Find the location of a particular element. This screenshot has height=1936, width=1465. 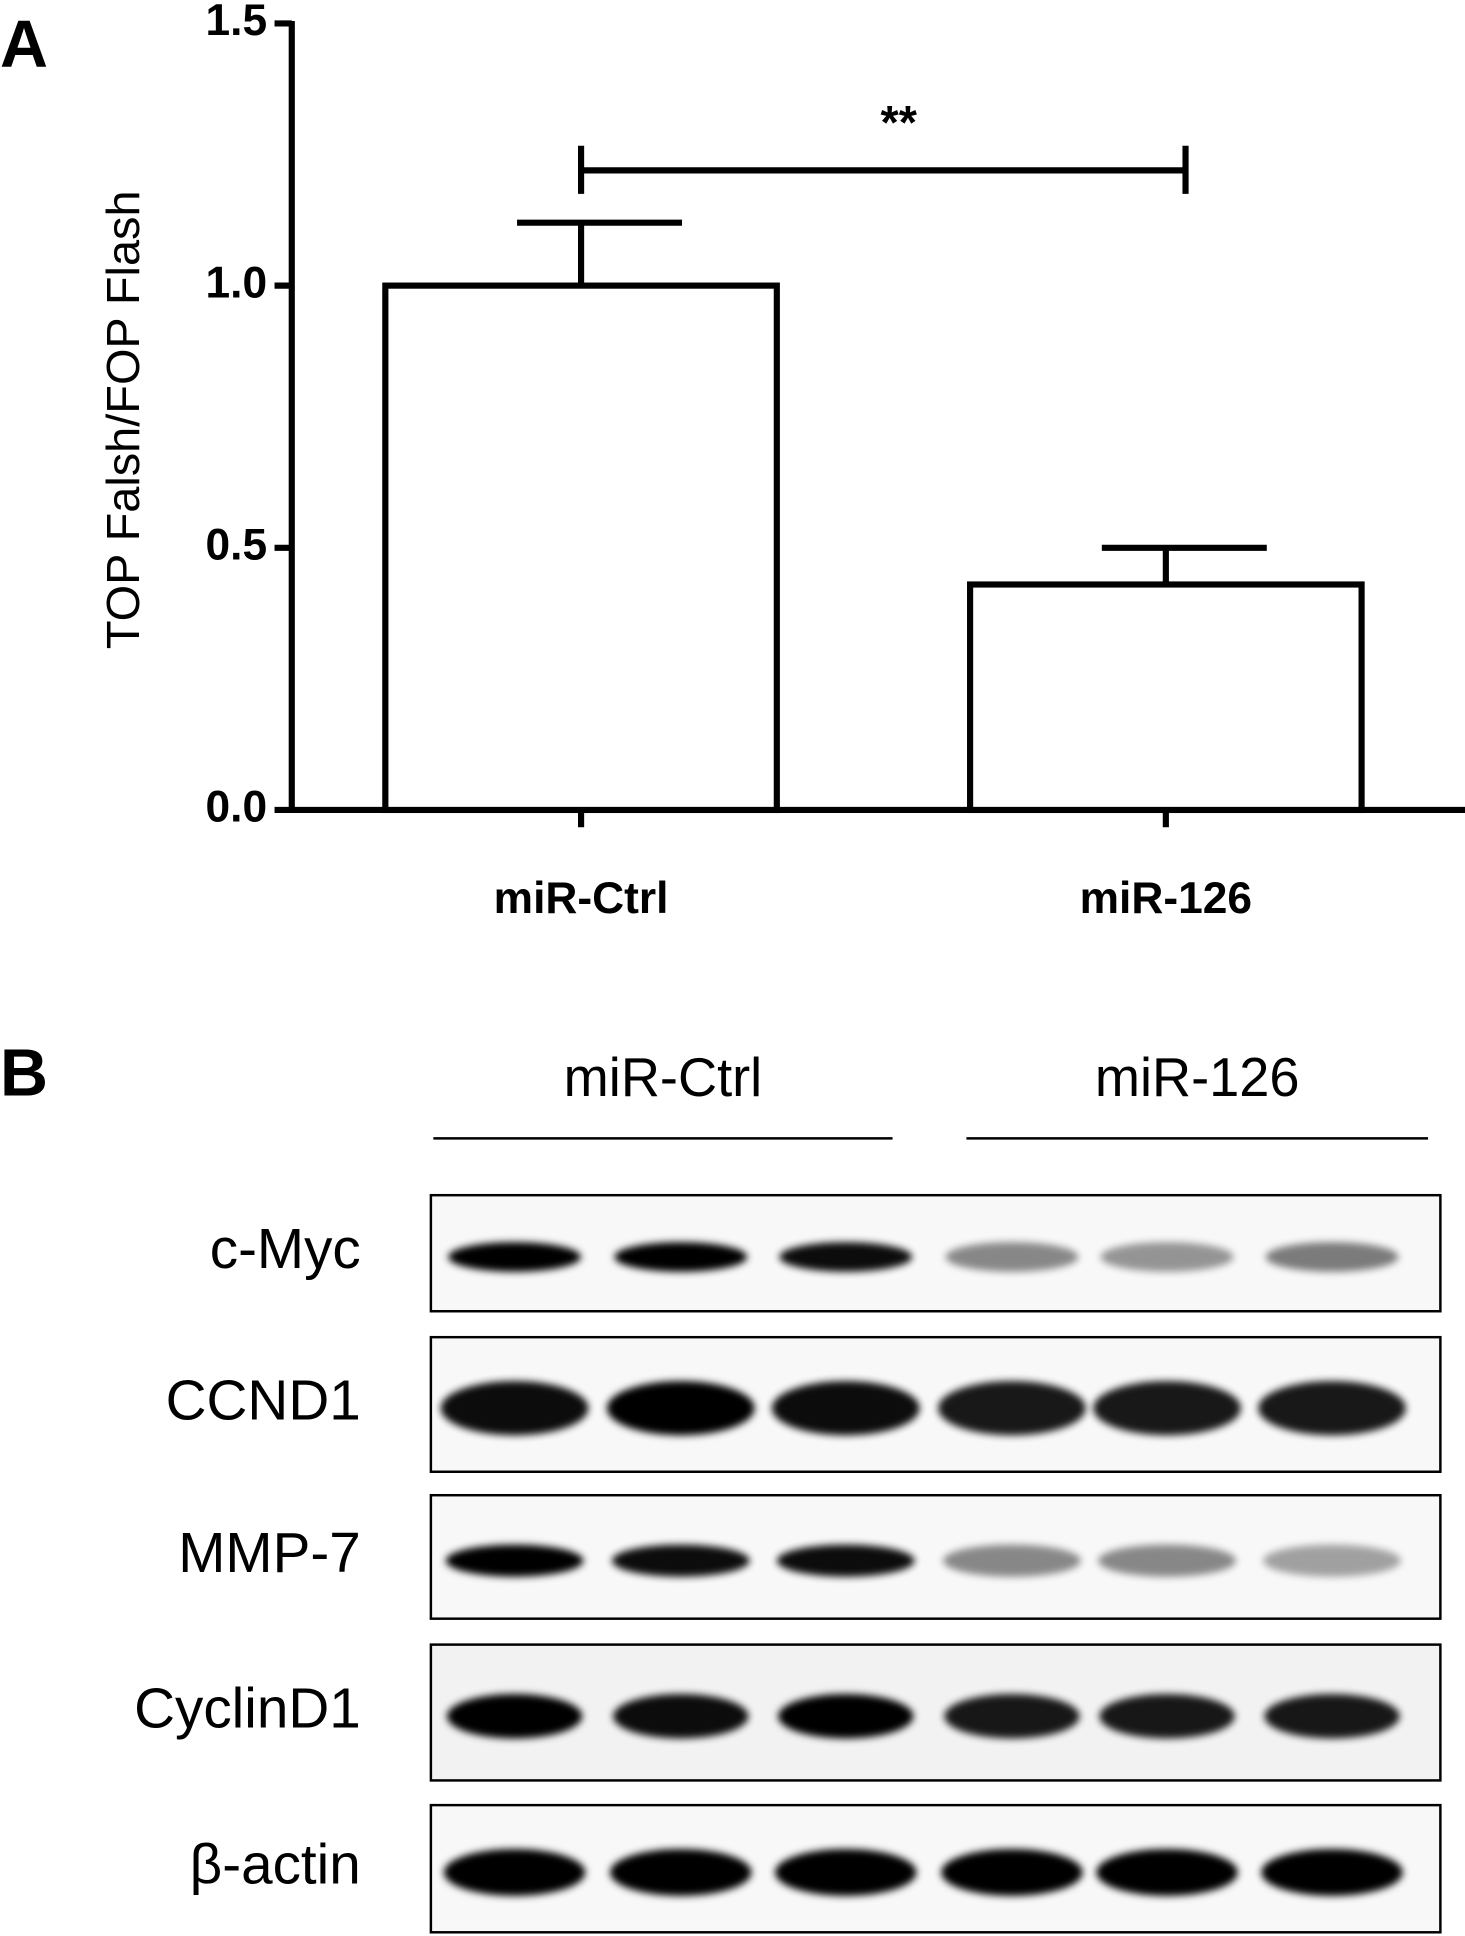

panel-label: A is located at coordinates (24, 45).